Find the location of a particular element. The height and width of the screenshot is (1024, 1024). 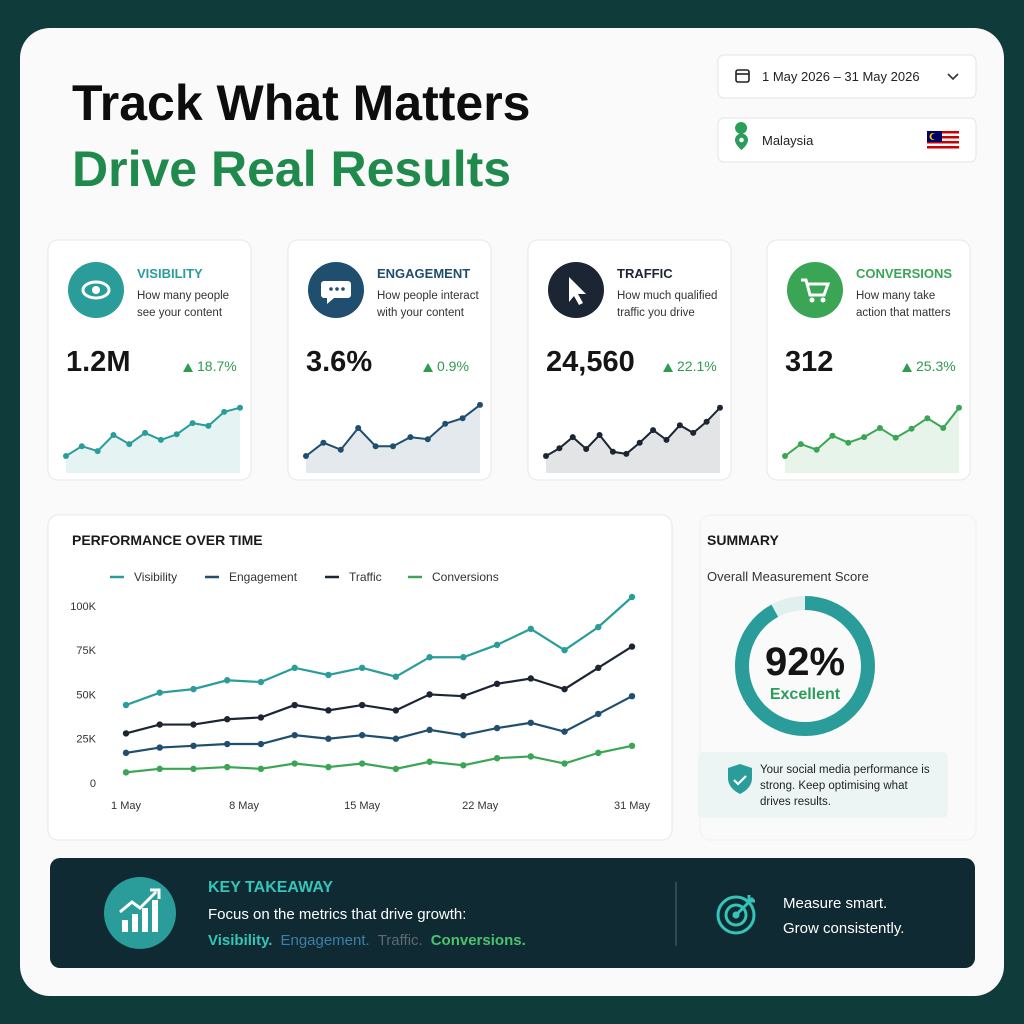

legend-label: Engagement is located at coordinates (263, 577).